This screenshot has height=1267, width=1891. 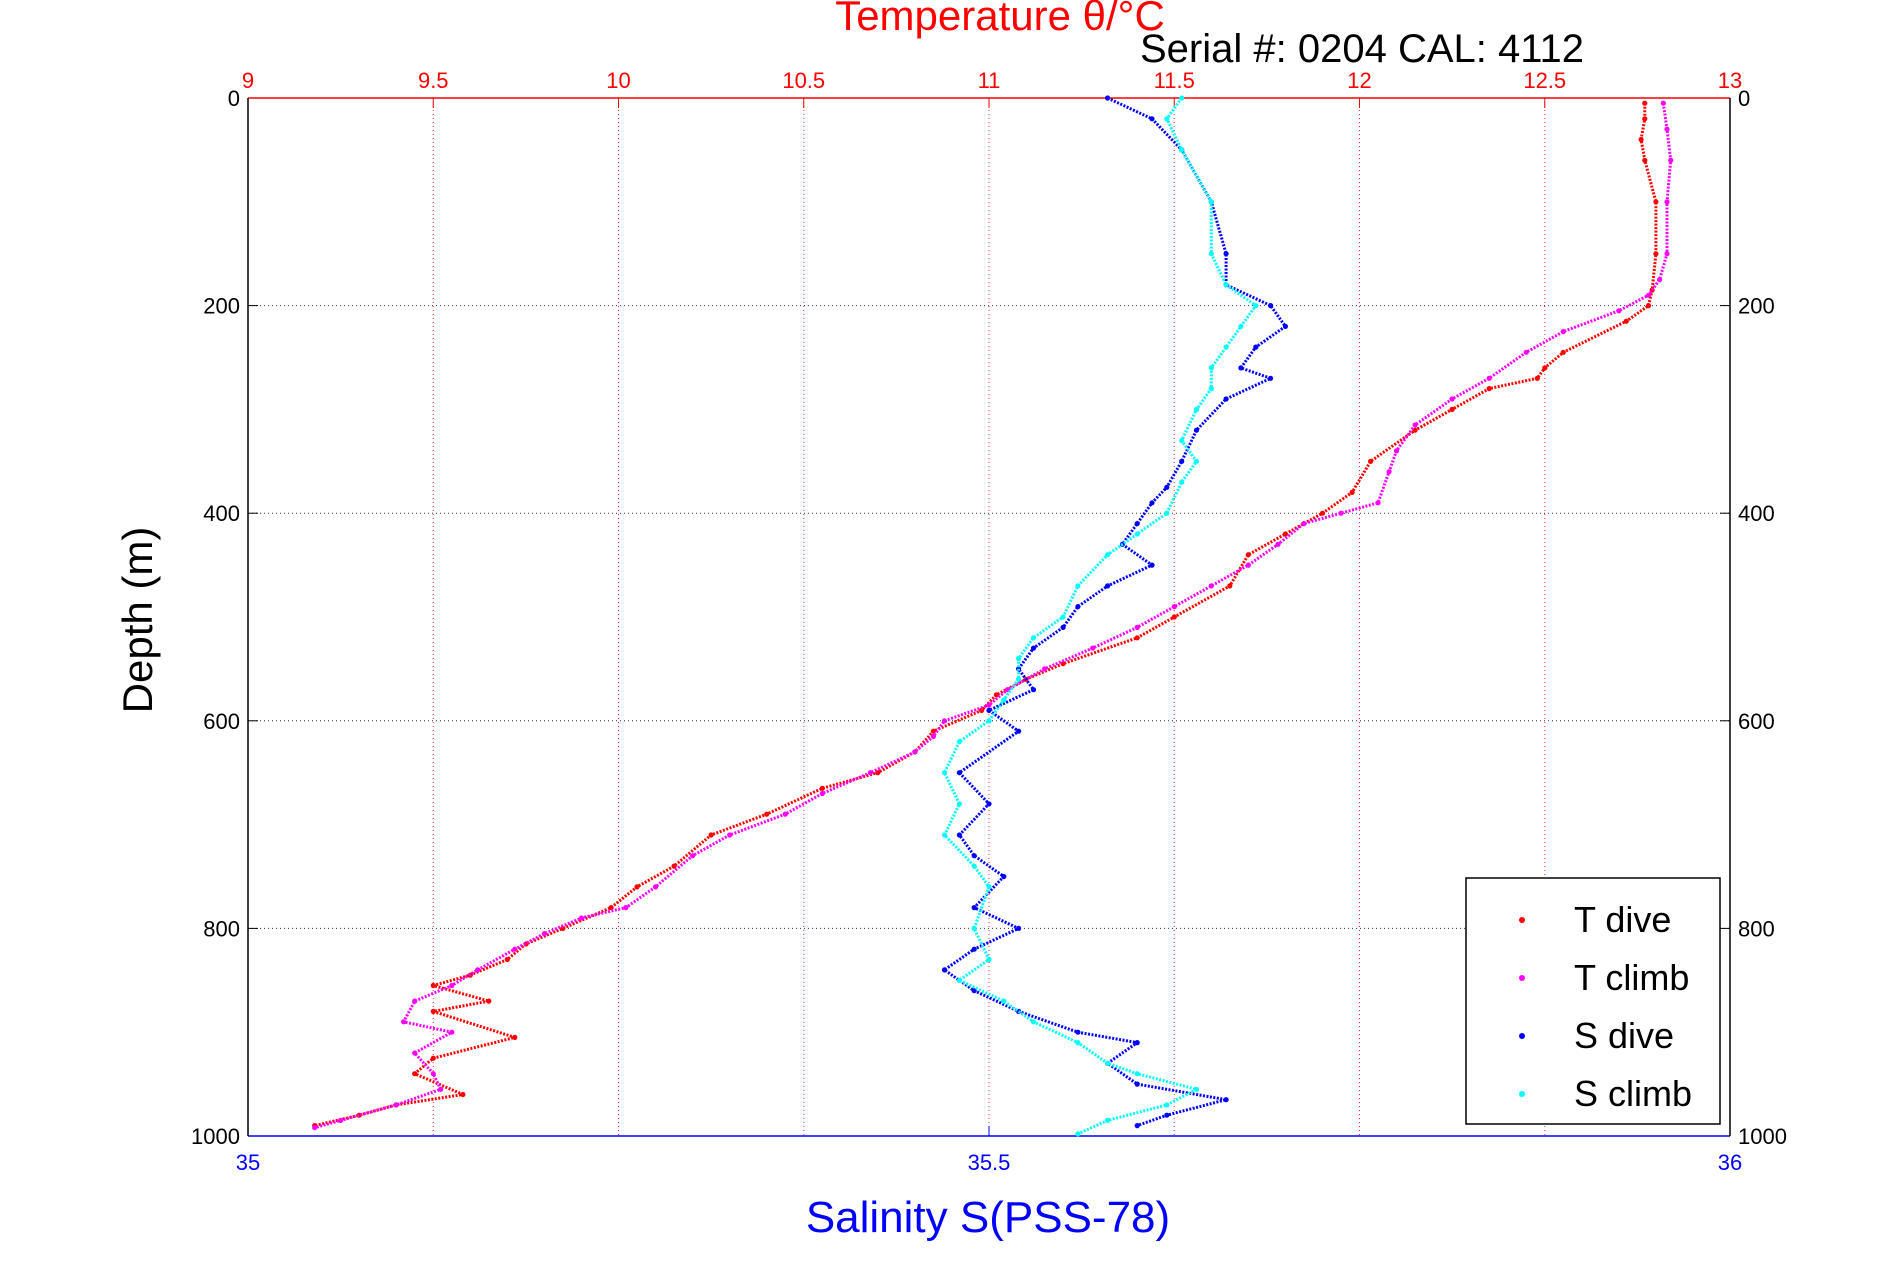 What do you see at coordinates (1730, 80) in the screenshot?
I see `top-tick-label: 13` at bounding box center [1730, 80].